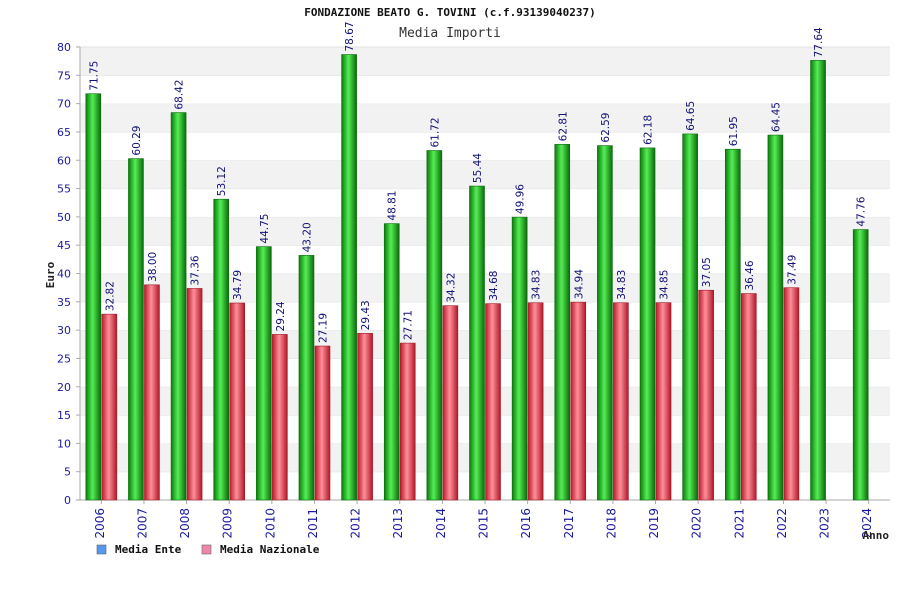  I want to click on x-tick-label: 2017, so click(569, 523).